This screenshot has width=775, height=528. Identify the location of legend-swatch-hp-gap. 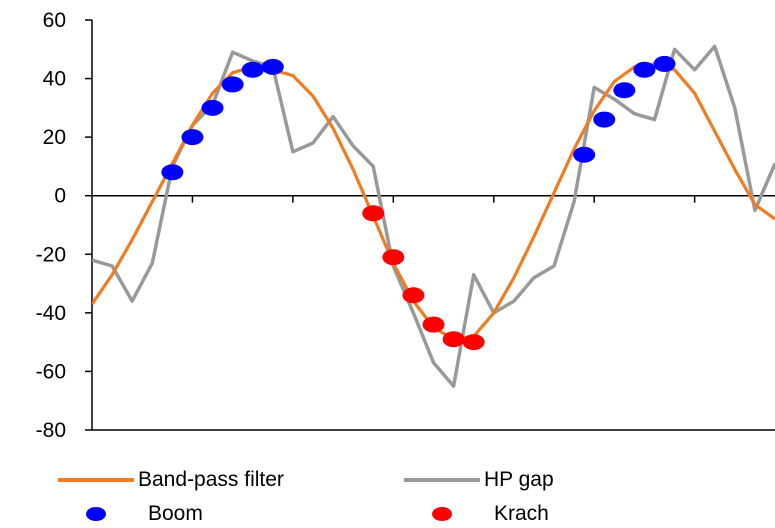
(442, 480).